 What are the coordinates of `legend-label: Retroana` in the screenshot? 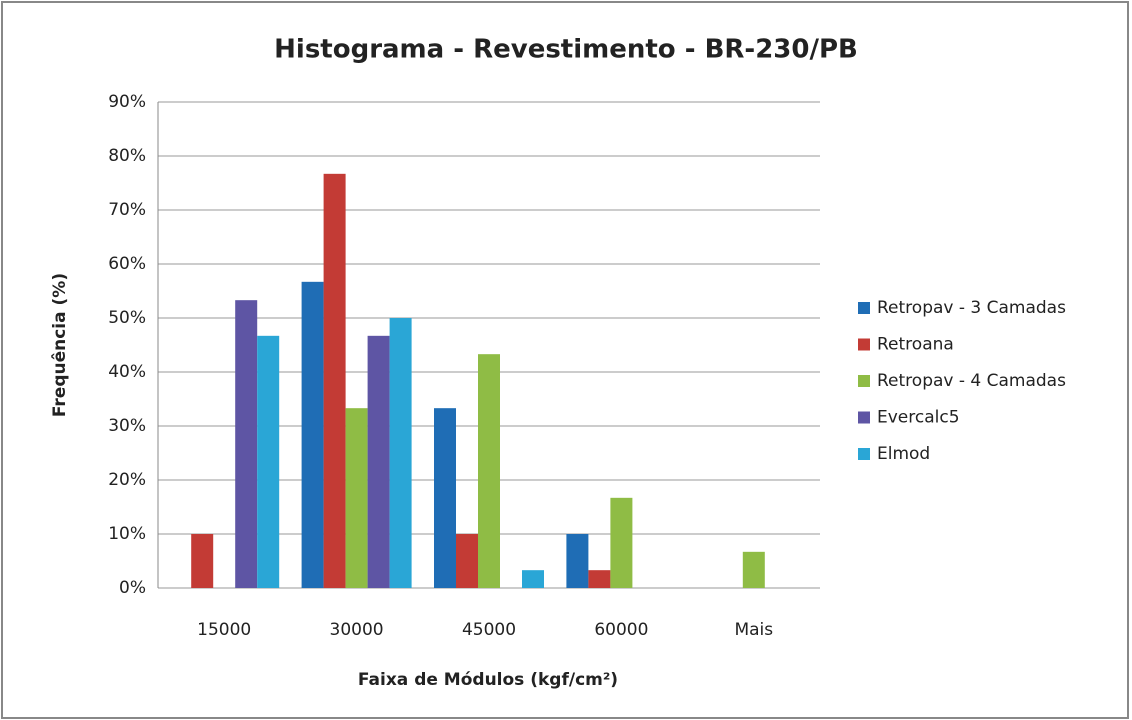 It's located at (915, 345).